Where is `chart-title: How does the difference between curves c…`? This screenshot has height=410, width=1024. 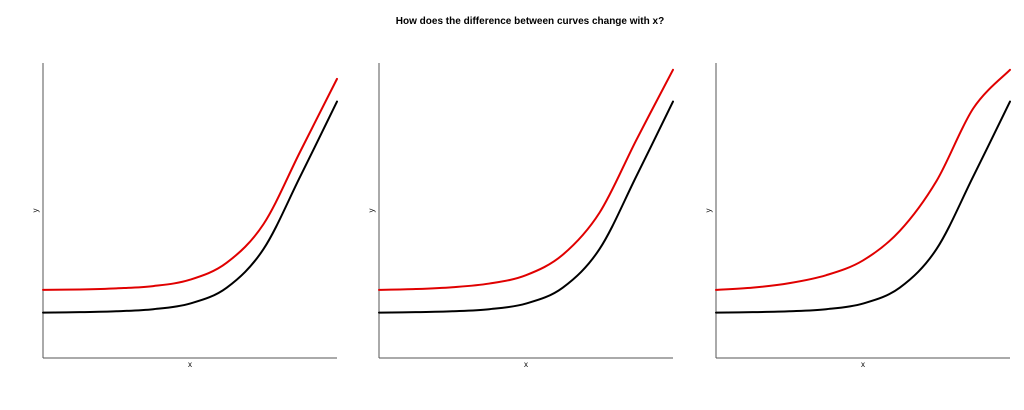
chart-title: How does the difference between curves c… is located at coordinates (530, 21).